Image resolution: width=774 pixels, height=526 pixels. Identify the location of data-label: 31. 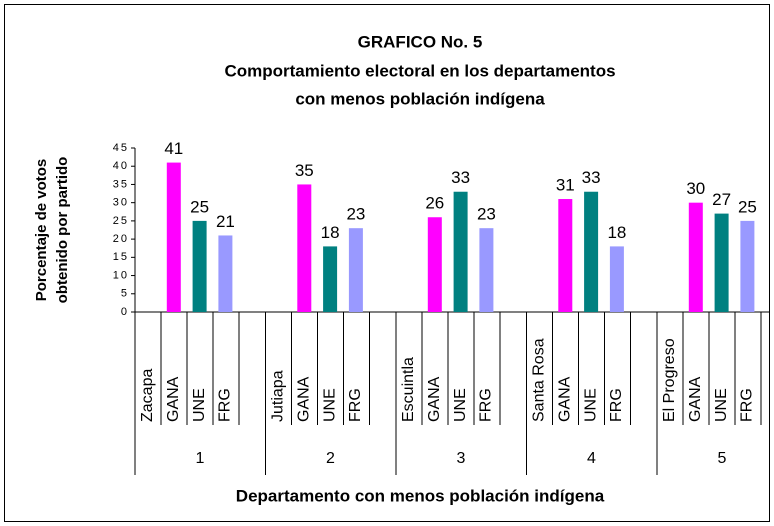
(565, 185).